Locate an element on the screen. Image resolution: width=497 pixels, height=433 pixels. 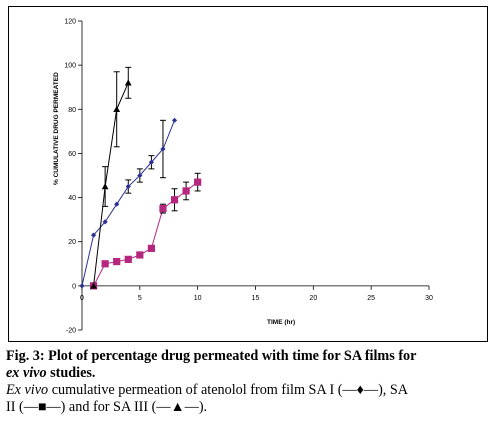
y-tick-label: 100 is located at coordinates (70, 66).